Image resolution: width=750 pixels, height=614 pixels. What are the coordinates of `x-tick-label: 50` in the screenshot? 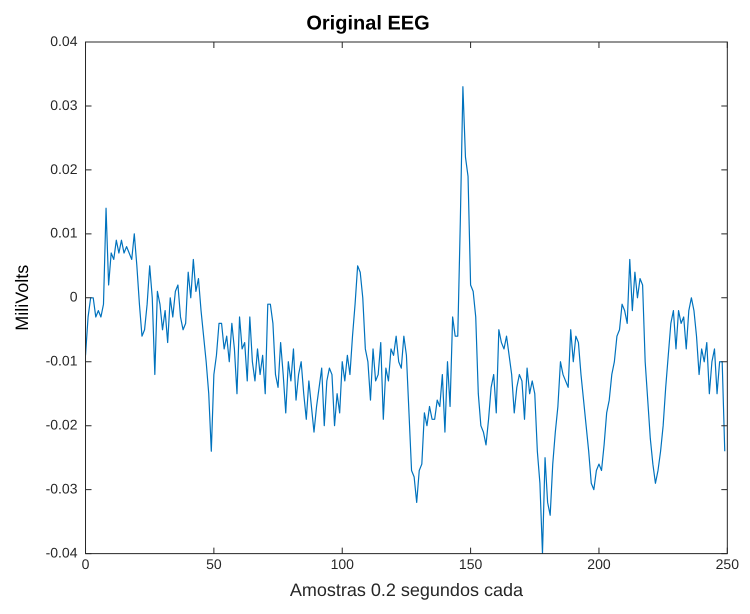 It's located at (214, 564).